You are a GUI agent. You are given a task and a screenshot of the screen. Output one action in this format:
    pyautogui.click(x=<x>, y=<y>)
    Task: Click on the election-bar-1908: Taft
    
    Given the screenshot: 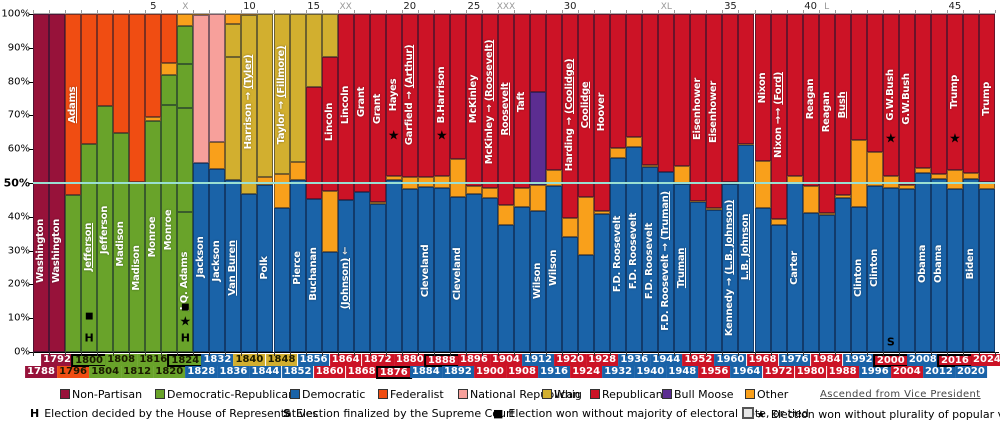 What is the action you would take?
    pyautogui.click(x=522, y=183)
    